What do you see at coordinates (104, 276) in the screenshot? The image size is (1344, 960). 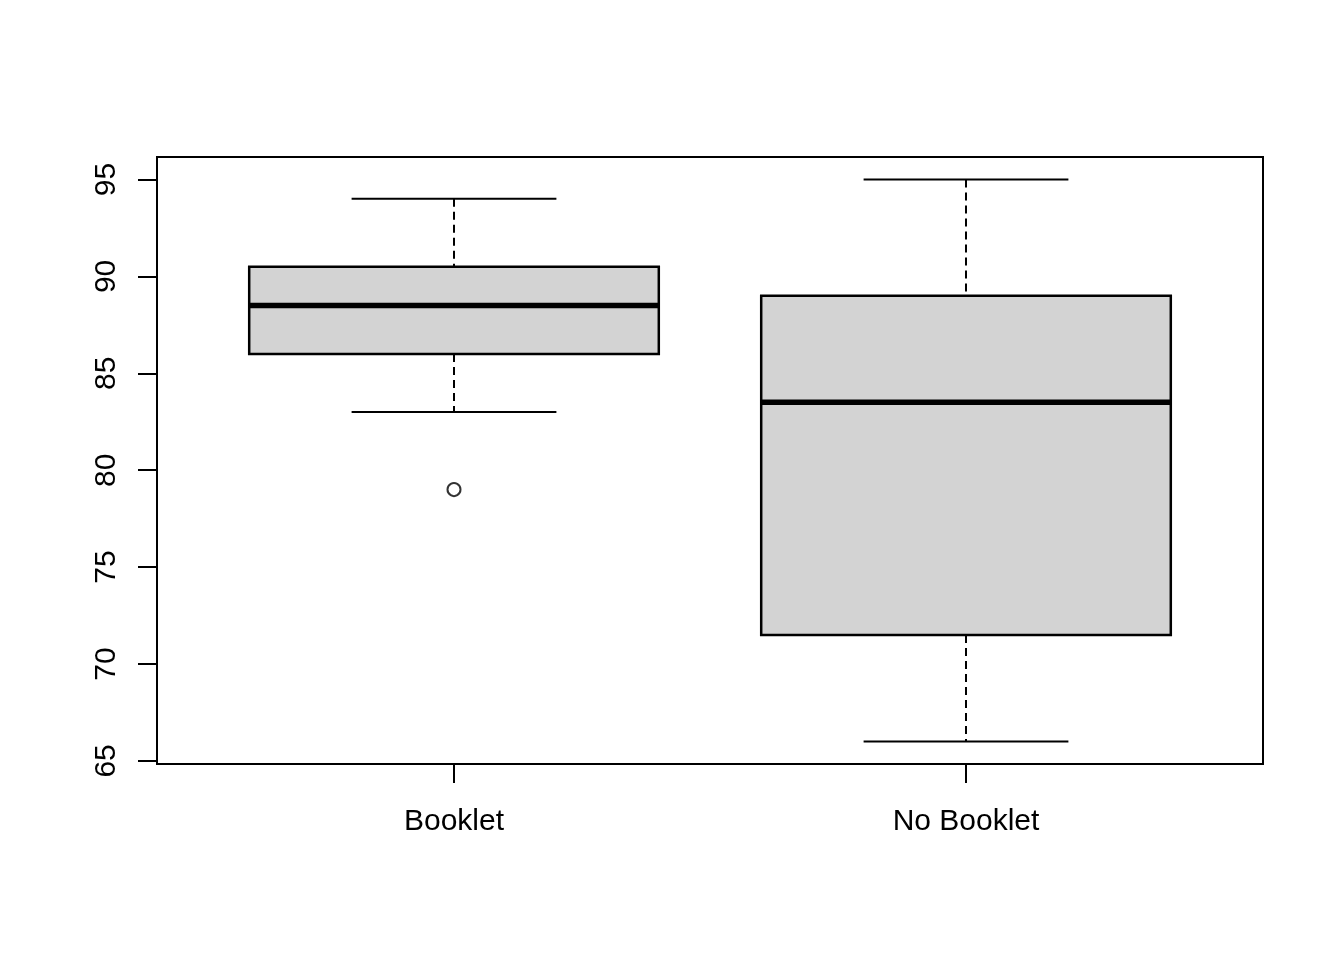 I see `y-tick-label: 90` at bounding box center [104, 276].